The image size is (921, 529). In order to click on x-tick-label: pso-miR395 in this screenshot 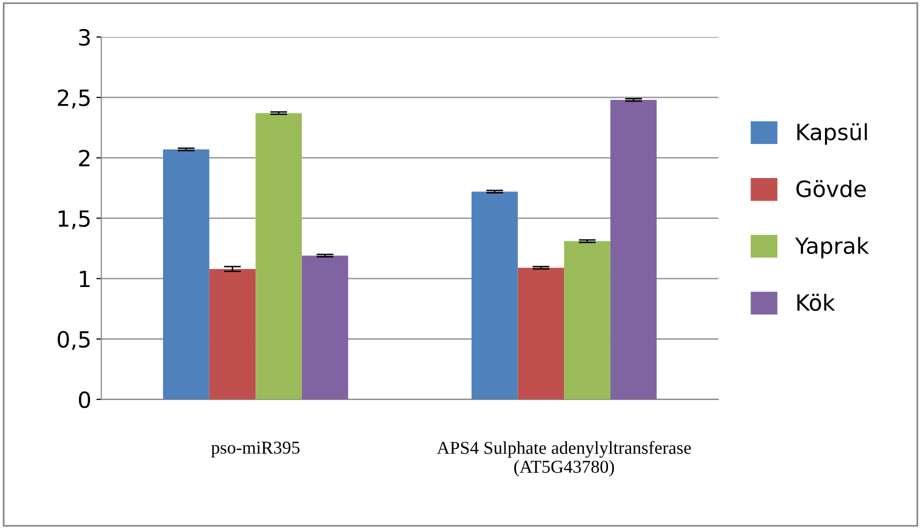, I will do `click(255, 450)`.